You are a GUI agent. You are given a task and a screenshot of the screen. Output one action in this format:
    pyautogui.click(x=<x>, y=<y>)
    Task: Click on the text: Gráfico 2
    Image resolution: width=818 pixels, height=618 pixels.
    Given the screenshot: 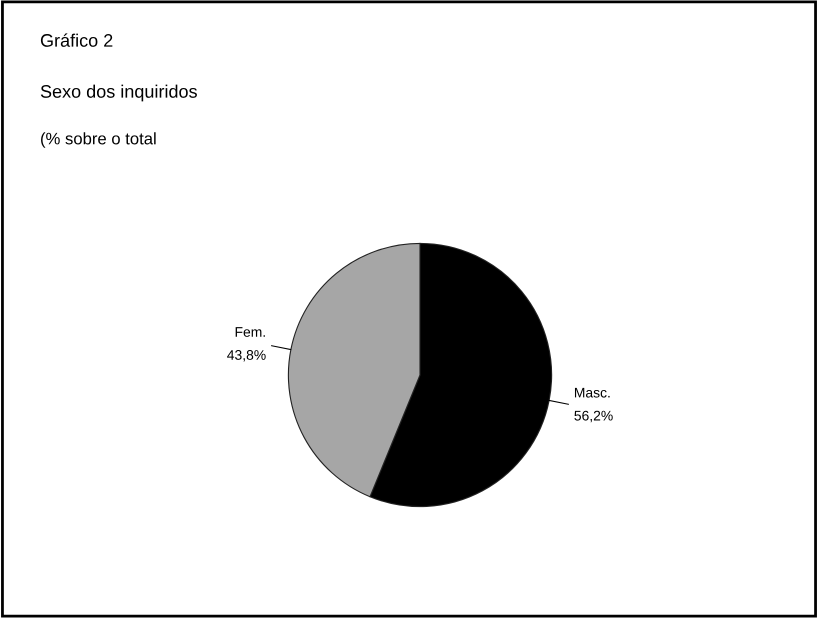 What is the action you would take?
    pyautogui.click(x=76, y=40)
    